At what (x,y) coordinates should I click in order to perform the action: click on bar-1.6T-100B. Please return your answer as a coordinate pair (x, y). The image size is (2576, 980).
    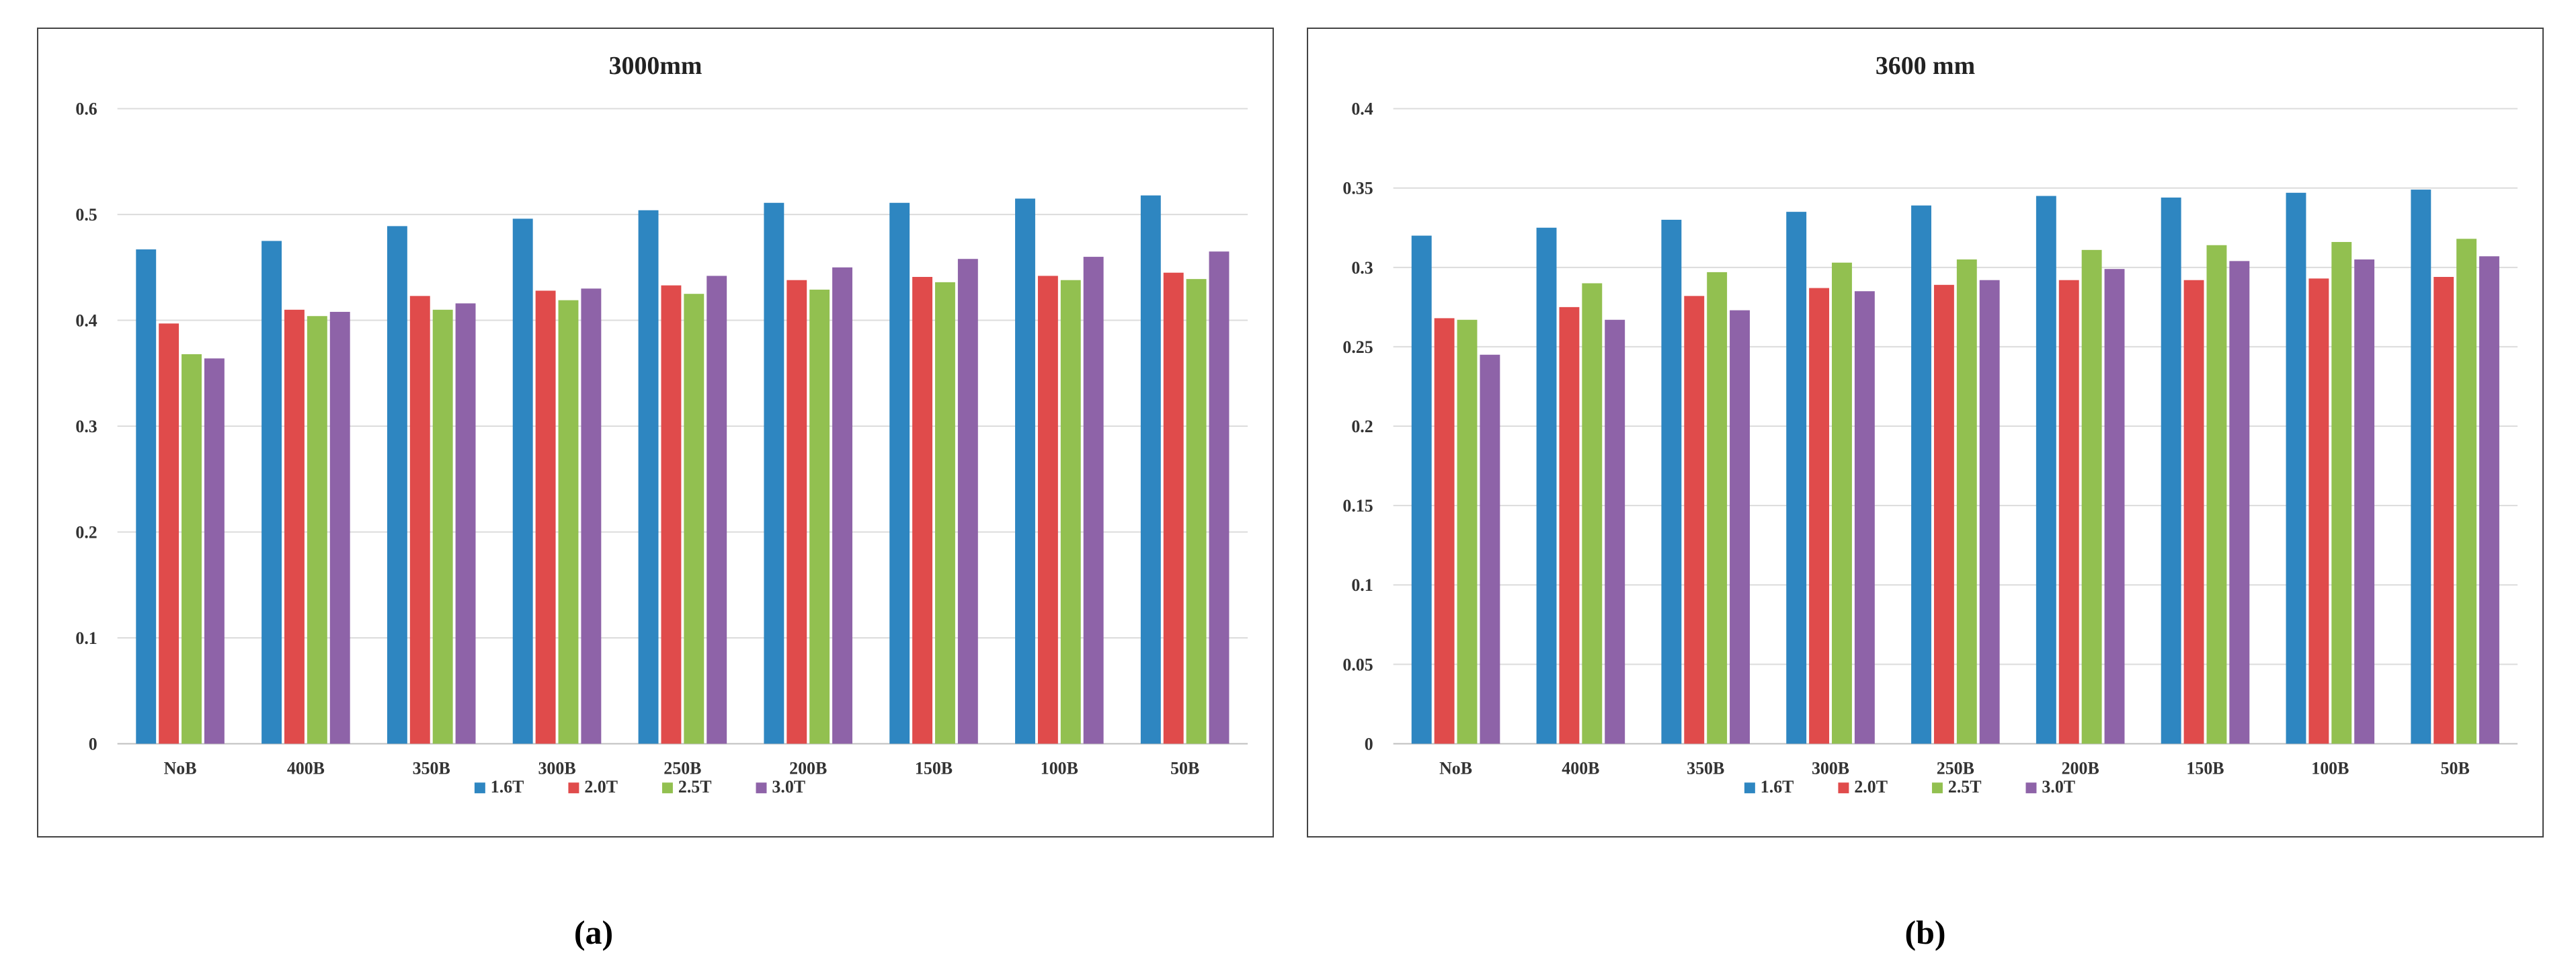
    Looking at the image, I should click on (2296, 468).